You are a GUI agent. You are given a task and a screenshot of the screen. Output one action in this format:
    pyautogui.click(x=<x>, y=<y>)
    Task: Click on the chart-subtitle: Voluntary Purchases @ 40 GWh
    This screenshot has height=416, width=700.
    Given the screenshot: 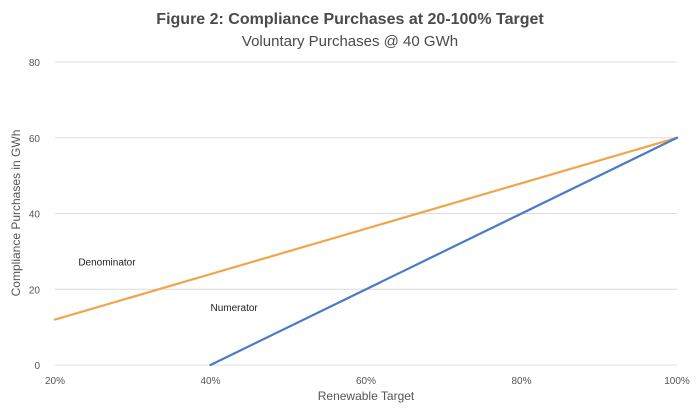 What is the action you would take?
    pyautogui.click(x=350, y=41)
    